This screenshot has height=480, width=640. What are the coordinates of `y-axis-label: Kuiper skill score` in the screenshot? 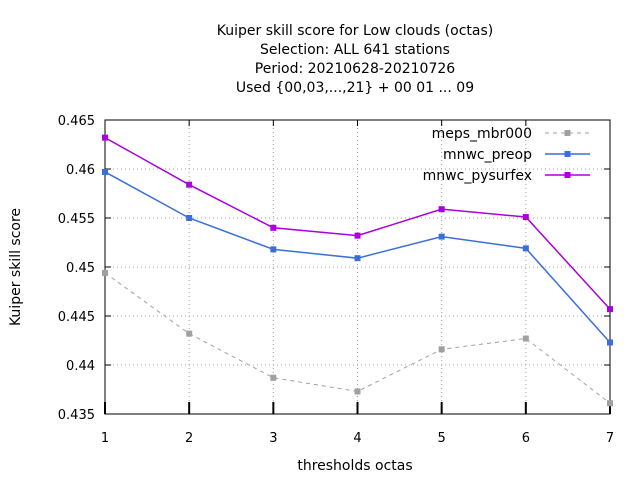 It's located at (16, 267).